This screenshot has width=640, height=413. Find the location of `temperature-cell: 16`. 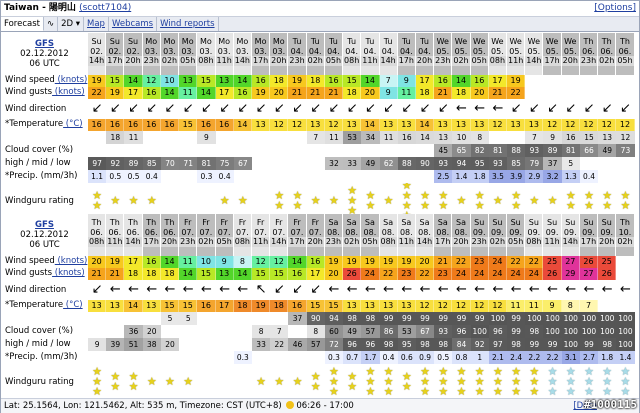

temperature-cell: 16 is located at coordinates (133, 125).